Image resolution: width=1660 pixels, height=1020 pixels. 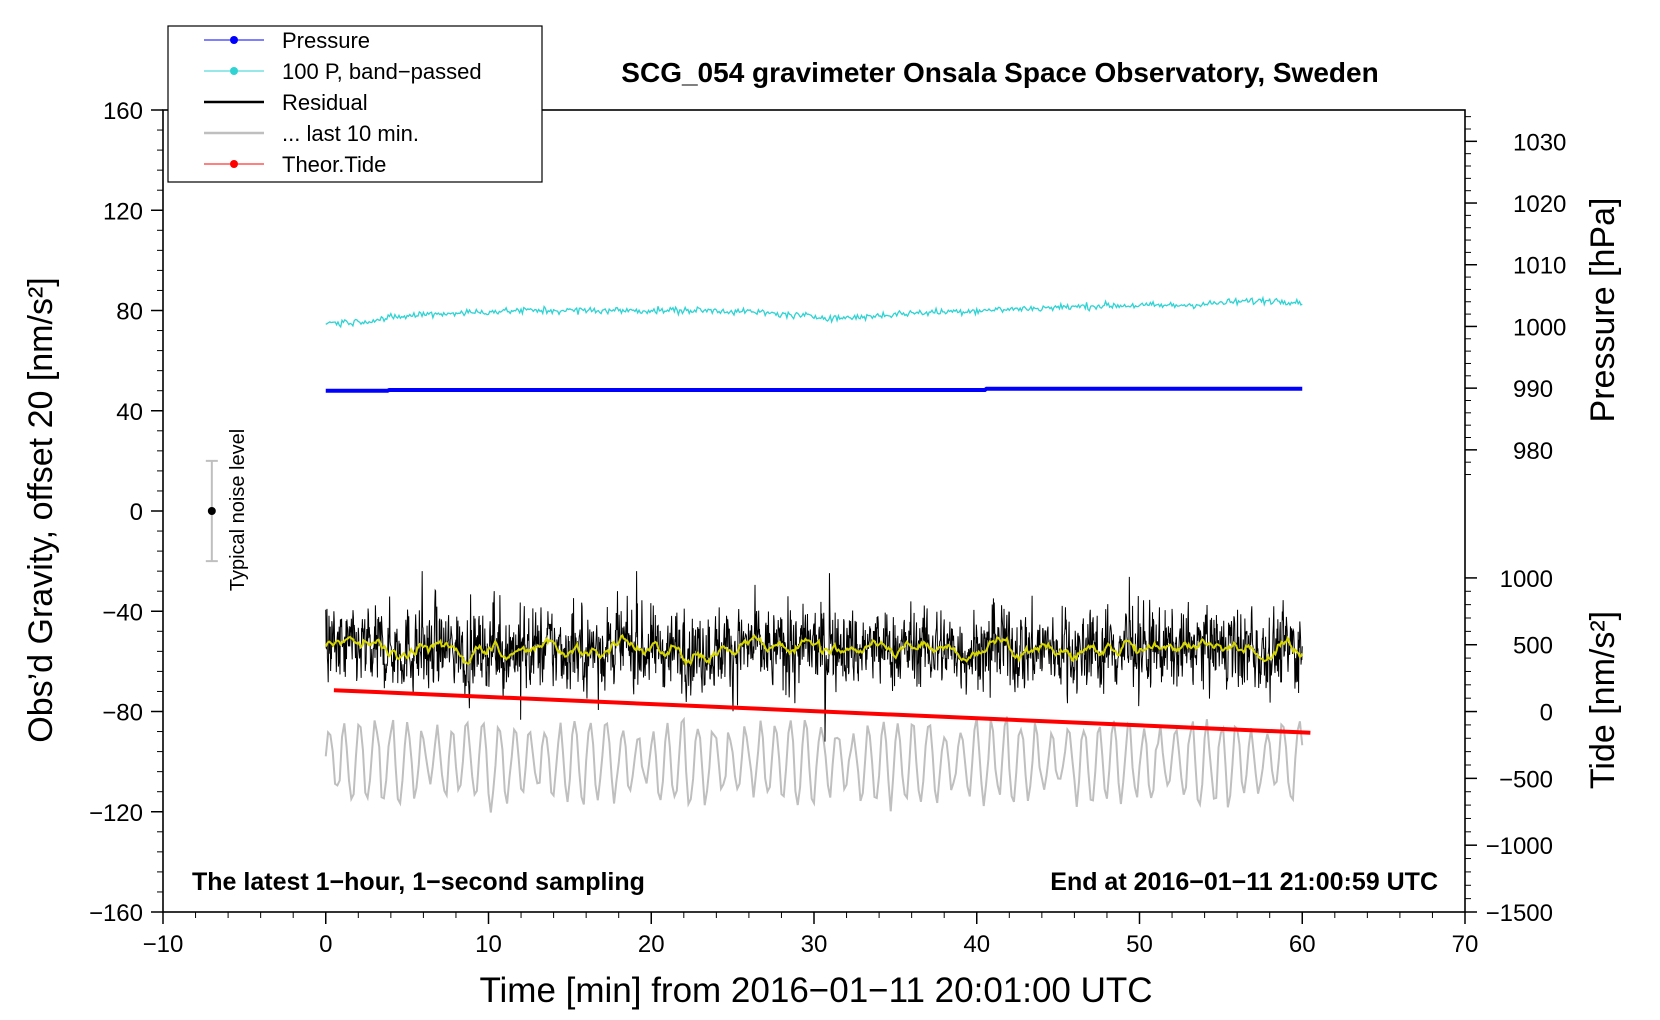 What do you see at coordinates (1509, 746) in the screenshot?
I see `tide-axis-ticks: 1000 500 0 −500 −1000 −1500` at bounding box center [1509, 746].